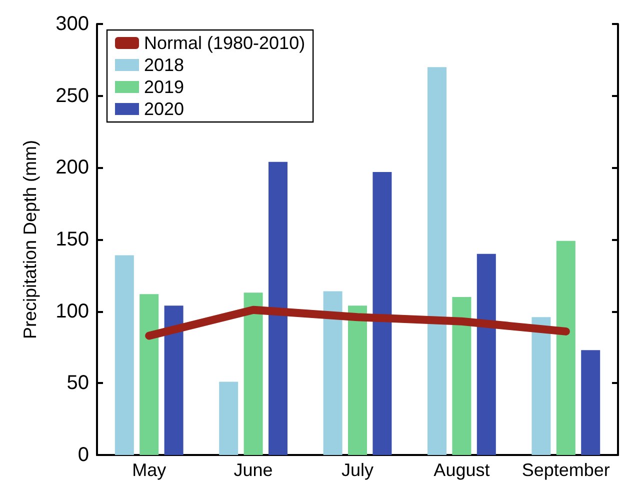  I want to click on x-tick-label: September, so click(566, 470).